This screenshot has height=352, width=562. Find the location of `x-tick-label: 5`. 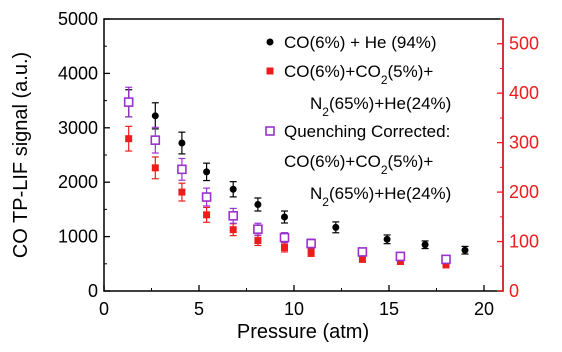

x-tick-label: 5 is located at coordinates (199, 309).